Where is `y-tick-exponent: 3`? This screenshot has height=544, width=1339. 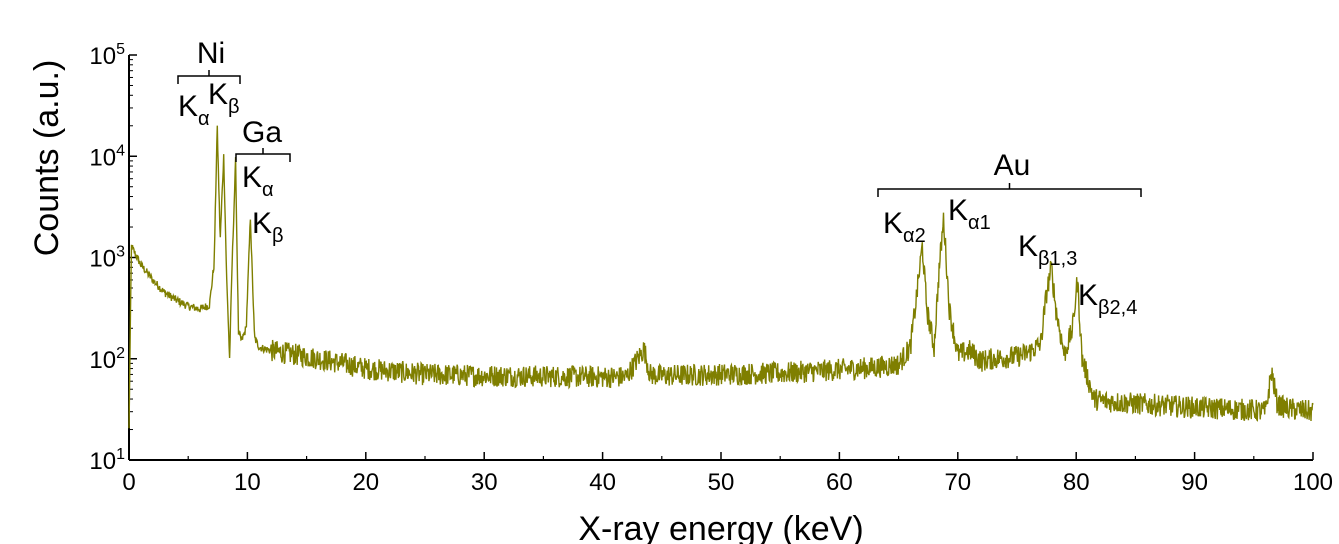 y-tick-exponent: 3 is located at coordinates (120, 252).